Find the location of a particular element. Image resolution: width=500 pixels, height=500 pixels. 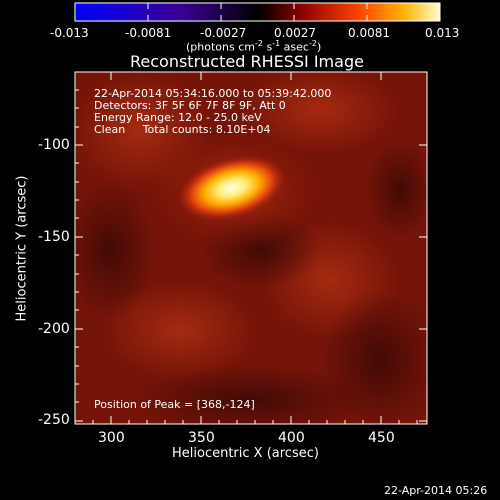

y-tick-label: -150 is located at coordinates (54, 237).